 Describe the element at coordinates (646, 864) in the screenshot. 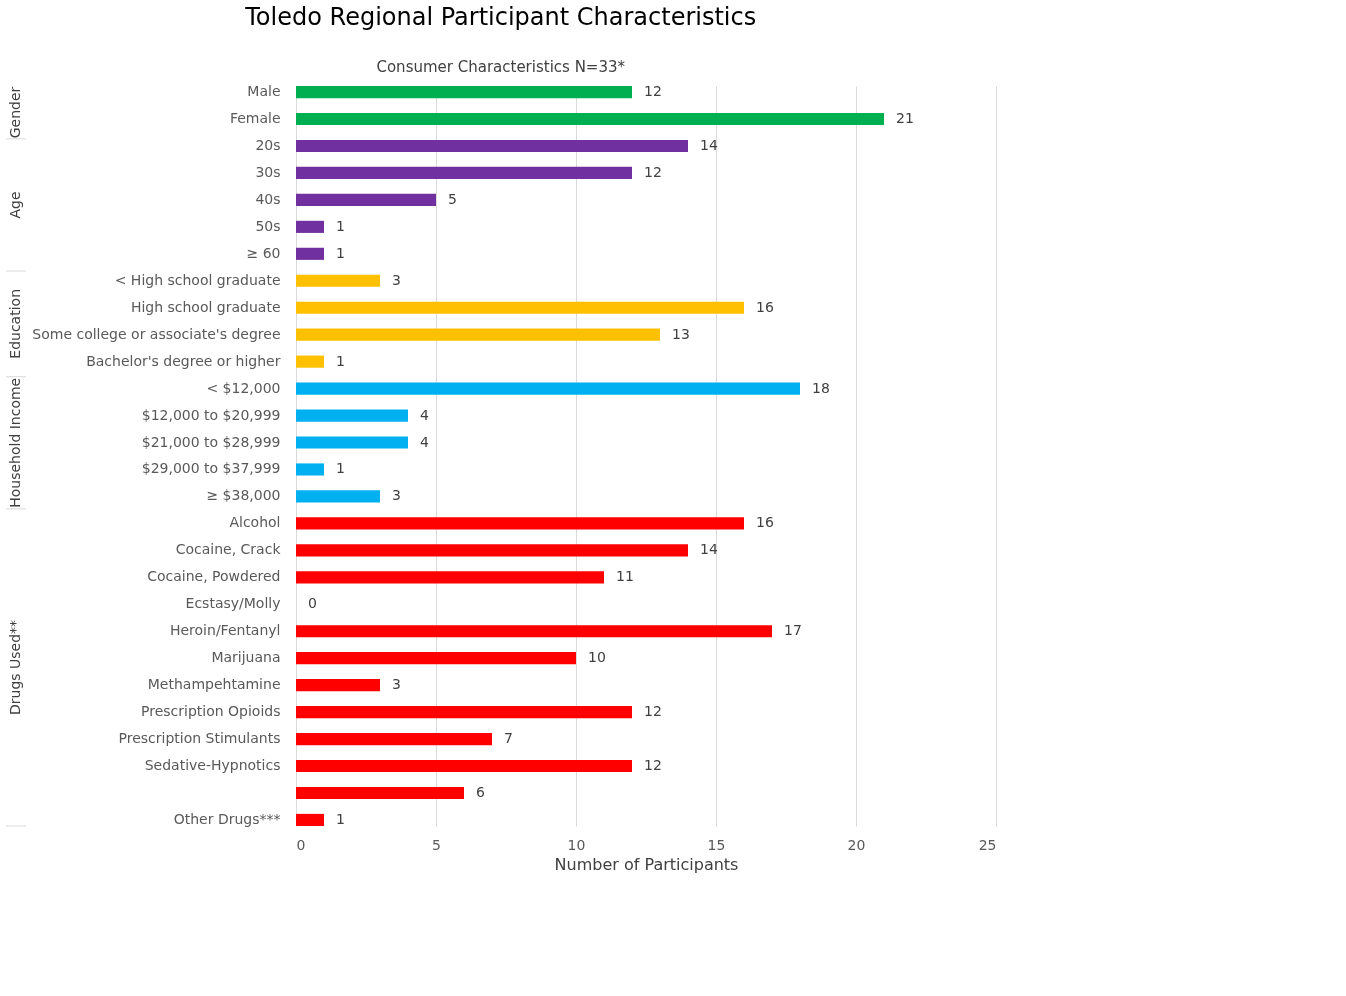

I see `x-axis-title: Number of Participants` at that location.